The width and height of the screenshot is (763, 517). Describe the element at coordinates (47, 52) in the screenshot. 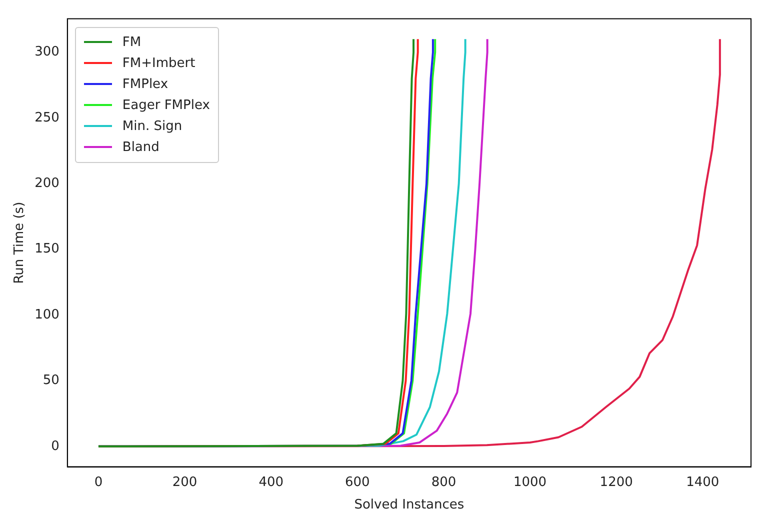

I see `y-tick-label: 300` at that location.